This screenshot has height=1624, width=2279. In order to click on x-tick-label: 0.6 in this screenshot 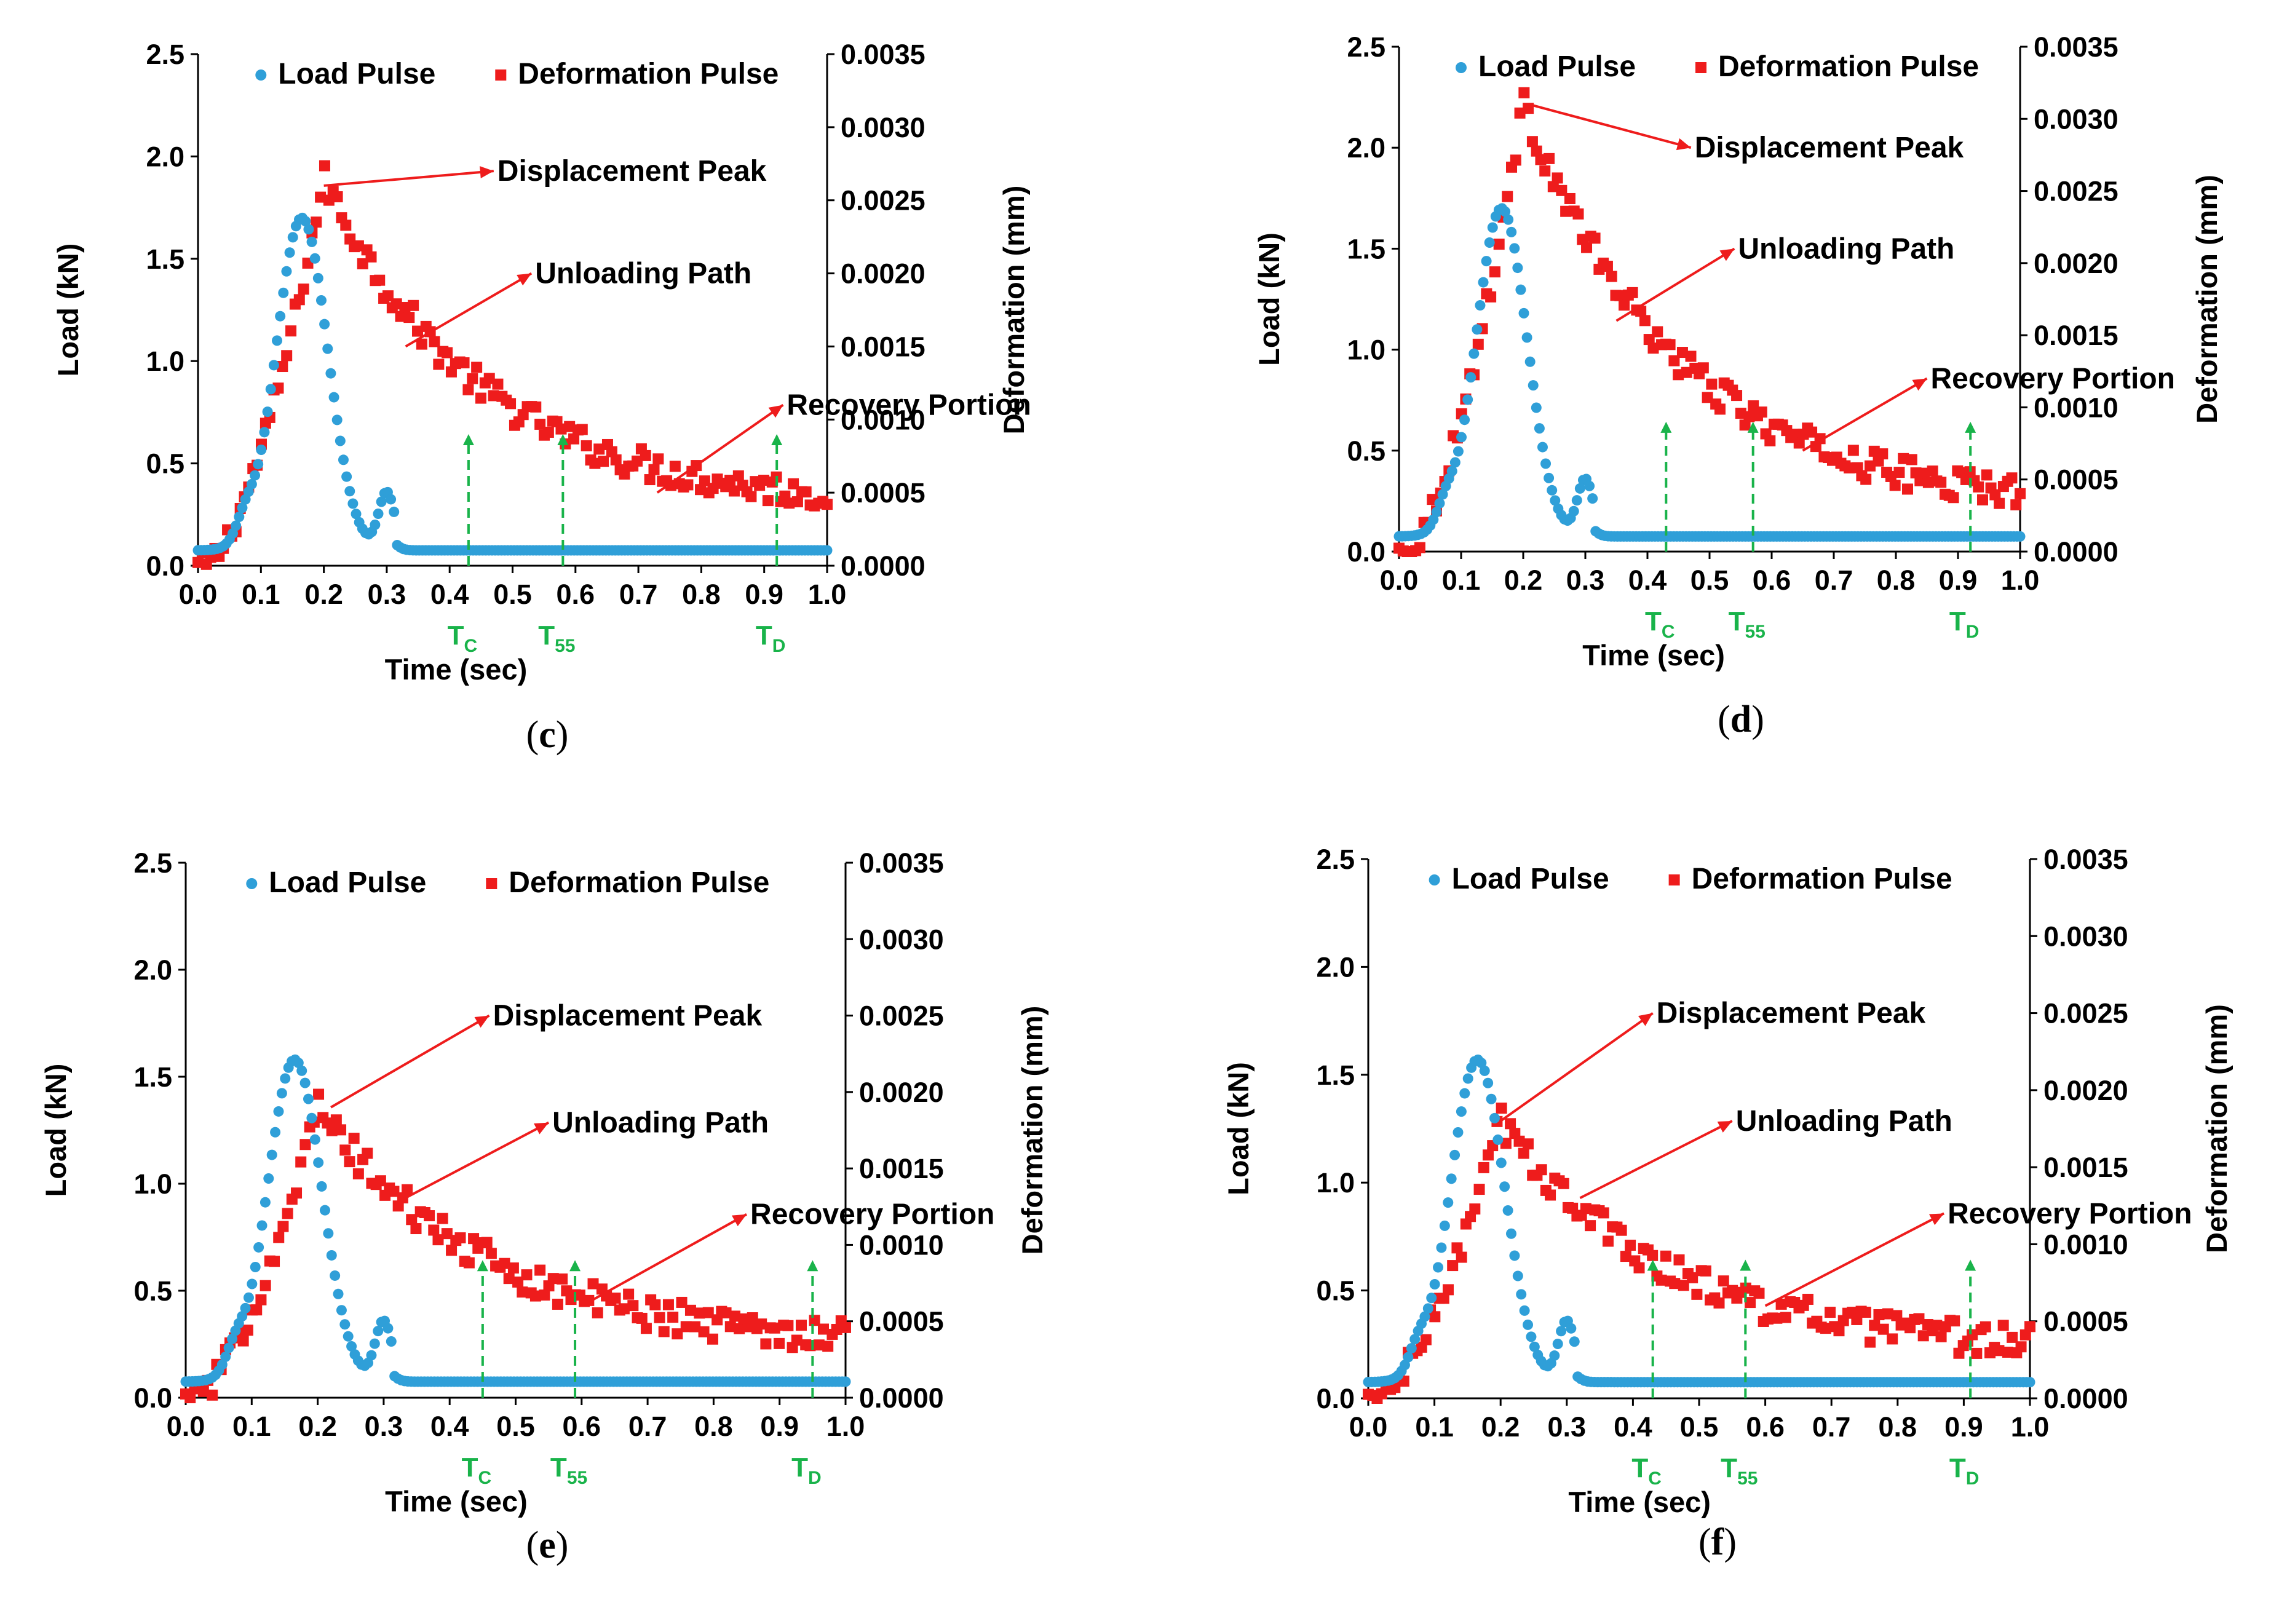, I will do `click(1772, 580)`.